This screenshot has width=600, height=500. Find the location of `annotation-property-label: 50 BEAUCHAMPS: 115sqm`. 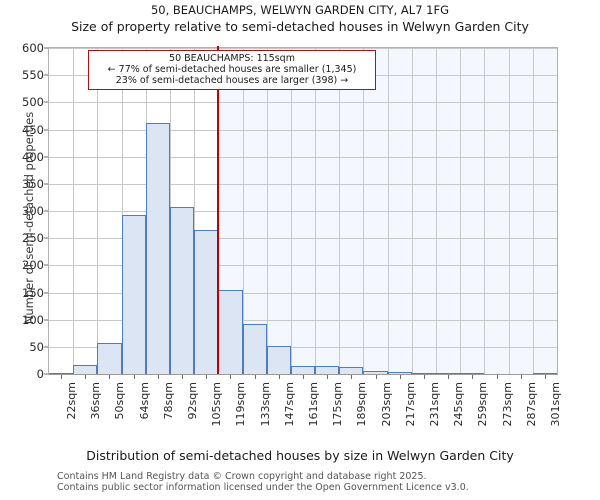

annotation-property-label: 50 BEAUCHAMPS: 115sqm is located at coordinates (232, 58).